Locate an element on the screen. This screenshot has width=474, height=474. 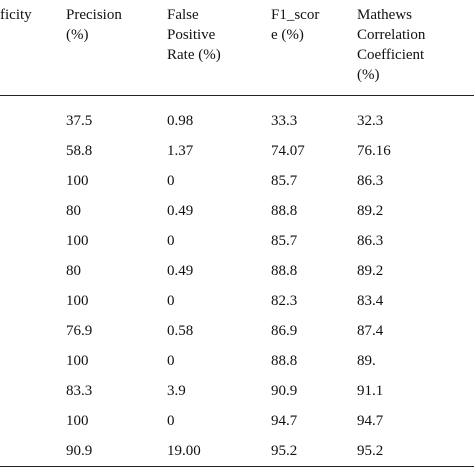
cell-f1-score: 95.2 is located at coordinates (284, 451).